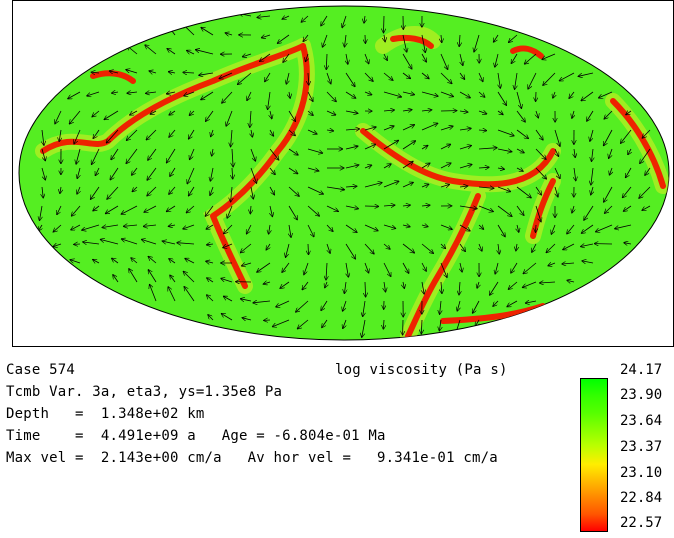  What do you see at coordinates (641, 370) in the screenshot?
I see `colorbar-tick: 24.17` at bounding box center [641, 370].